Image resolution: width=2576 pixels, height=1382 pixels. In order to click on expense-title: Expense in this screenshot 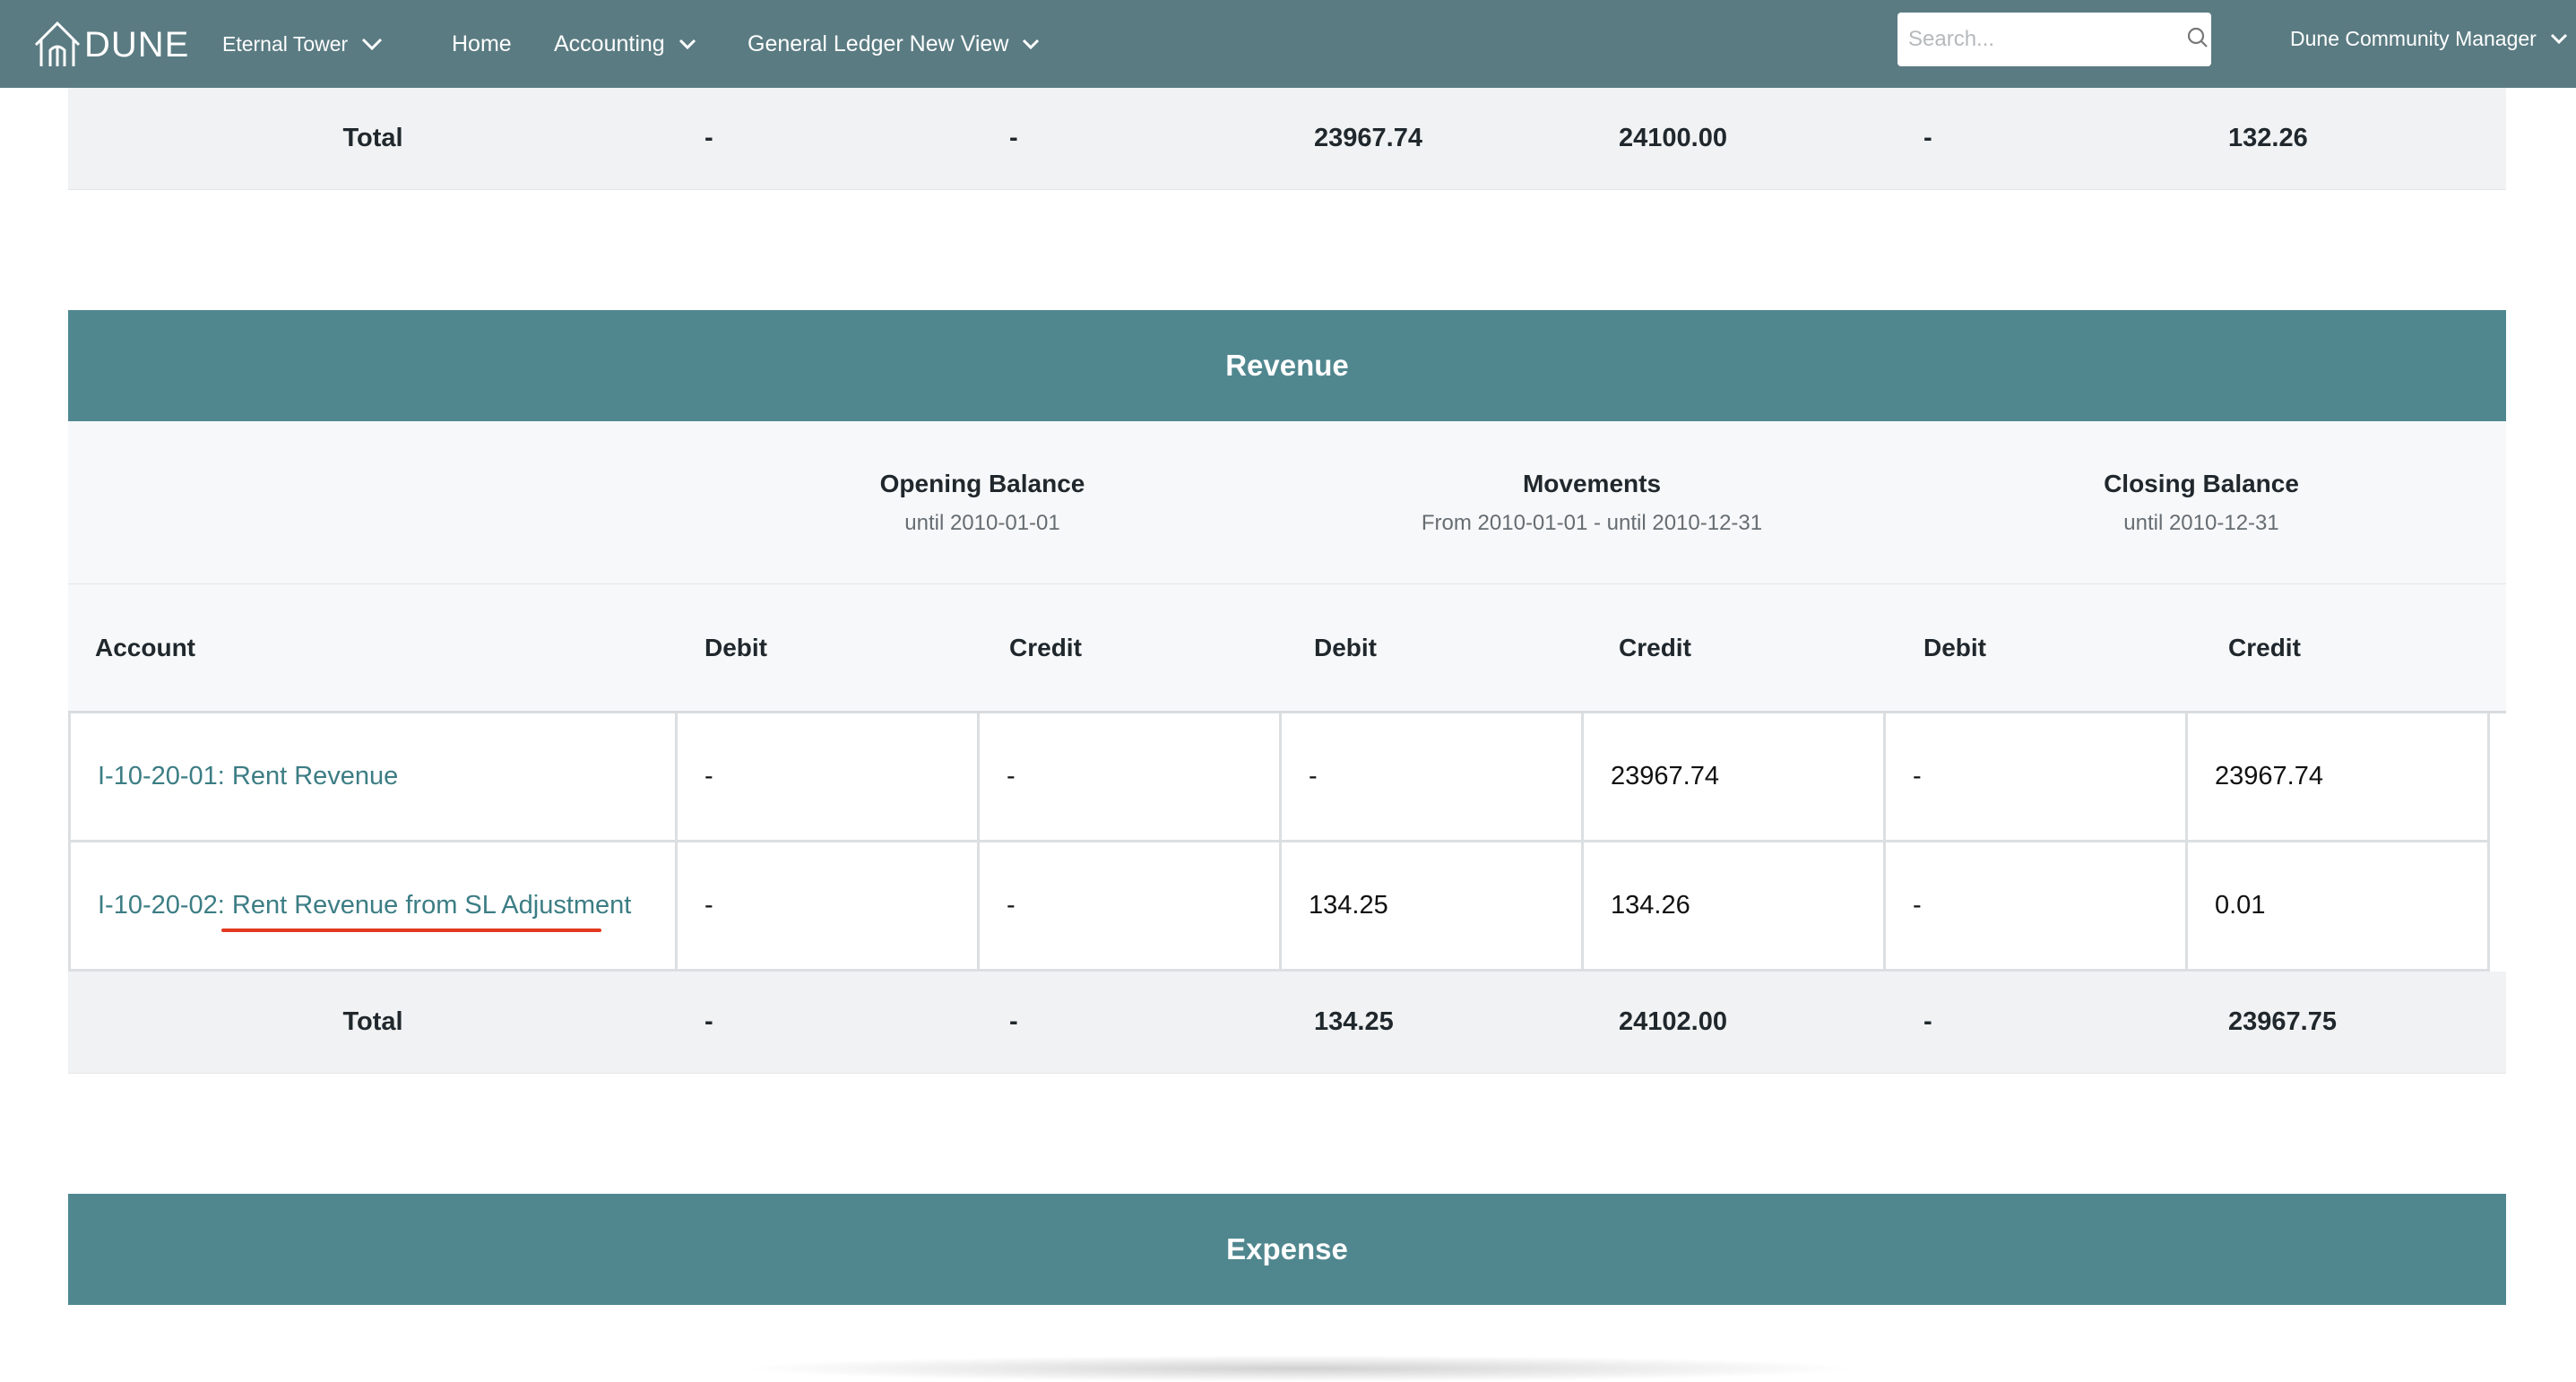, I will do `click(1287, 1249)`.